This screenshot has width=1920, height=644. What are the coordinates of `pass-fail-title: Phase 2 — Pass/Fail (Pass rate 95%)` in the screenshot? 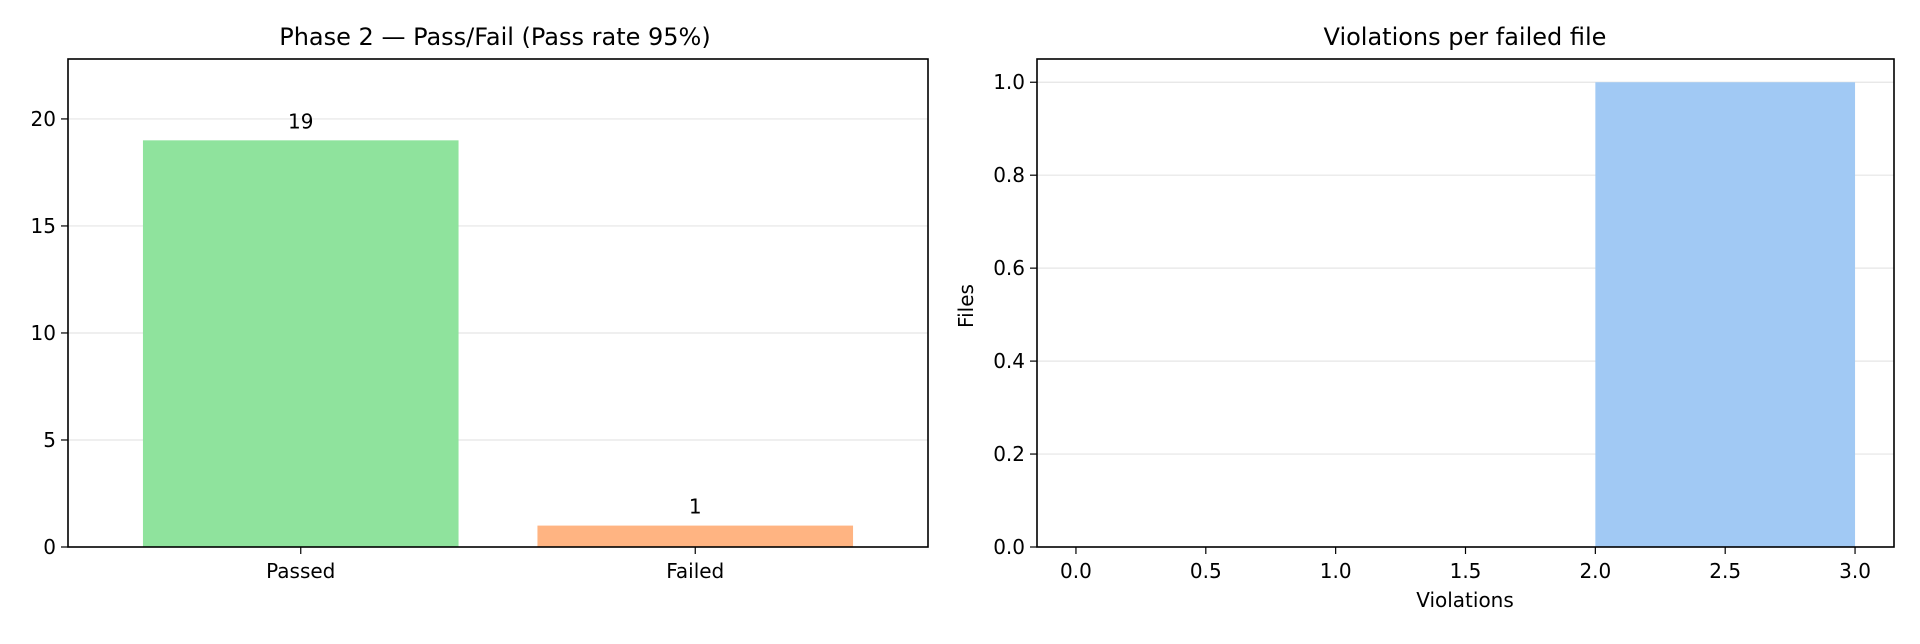 It's located at (494, 37).